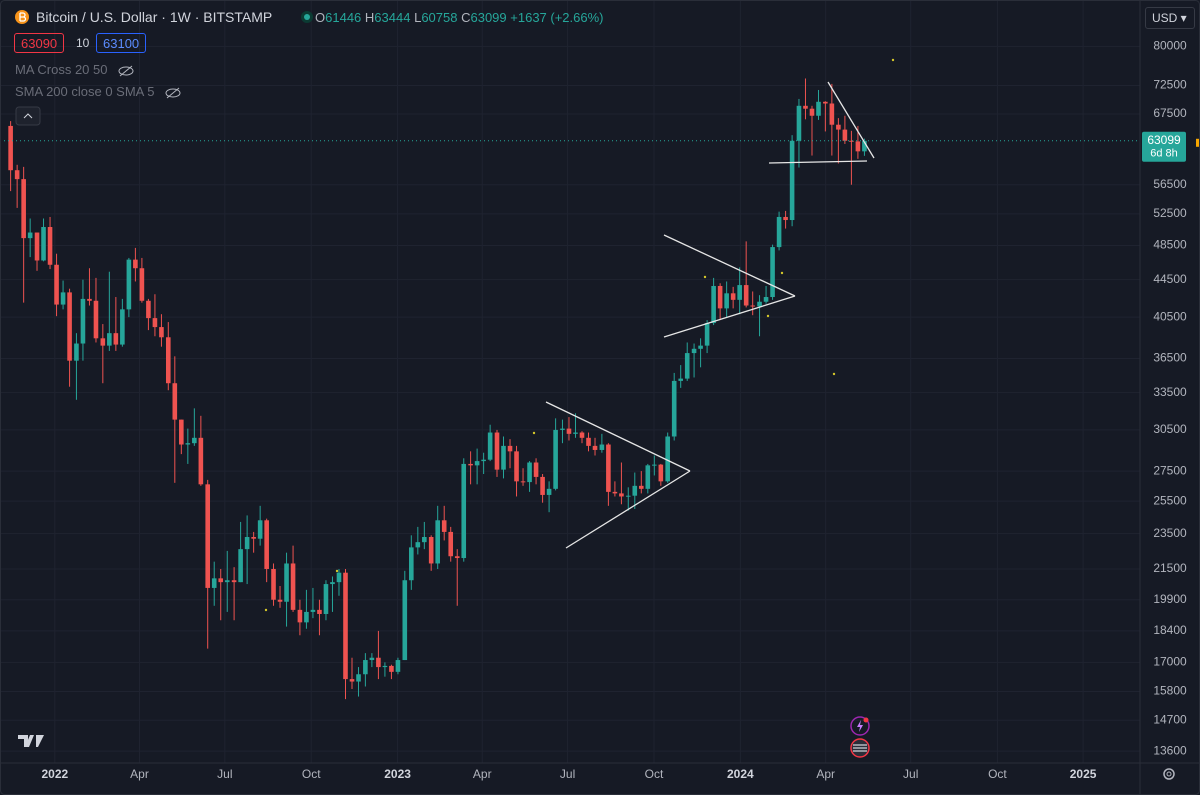 Image resolution: width=1200 pixels, height=795 pixels. What do you see at coordinates (1164, 140) in the screenshot?
I see `last-price-label: 63099` at bounding box center [1164, 140].